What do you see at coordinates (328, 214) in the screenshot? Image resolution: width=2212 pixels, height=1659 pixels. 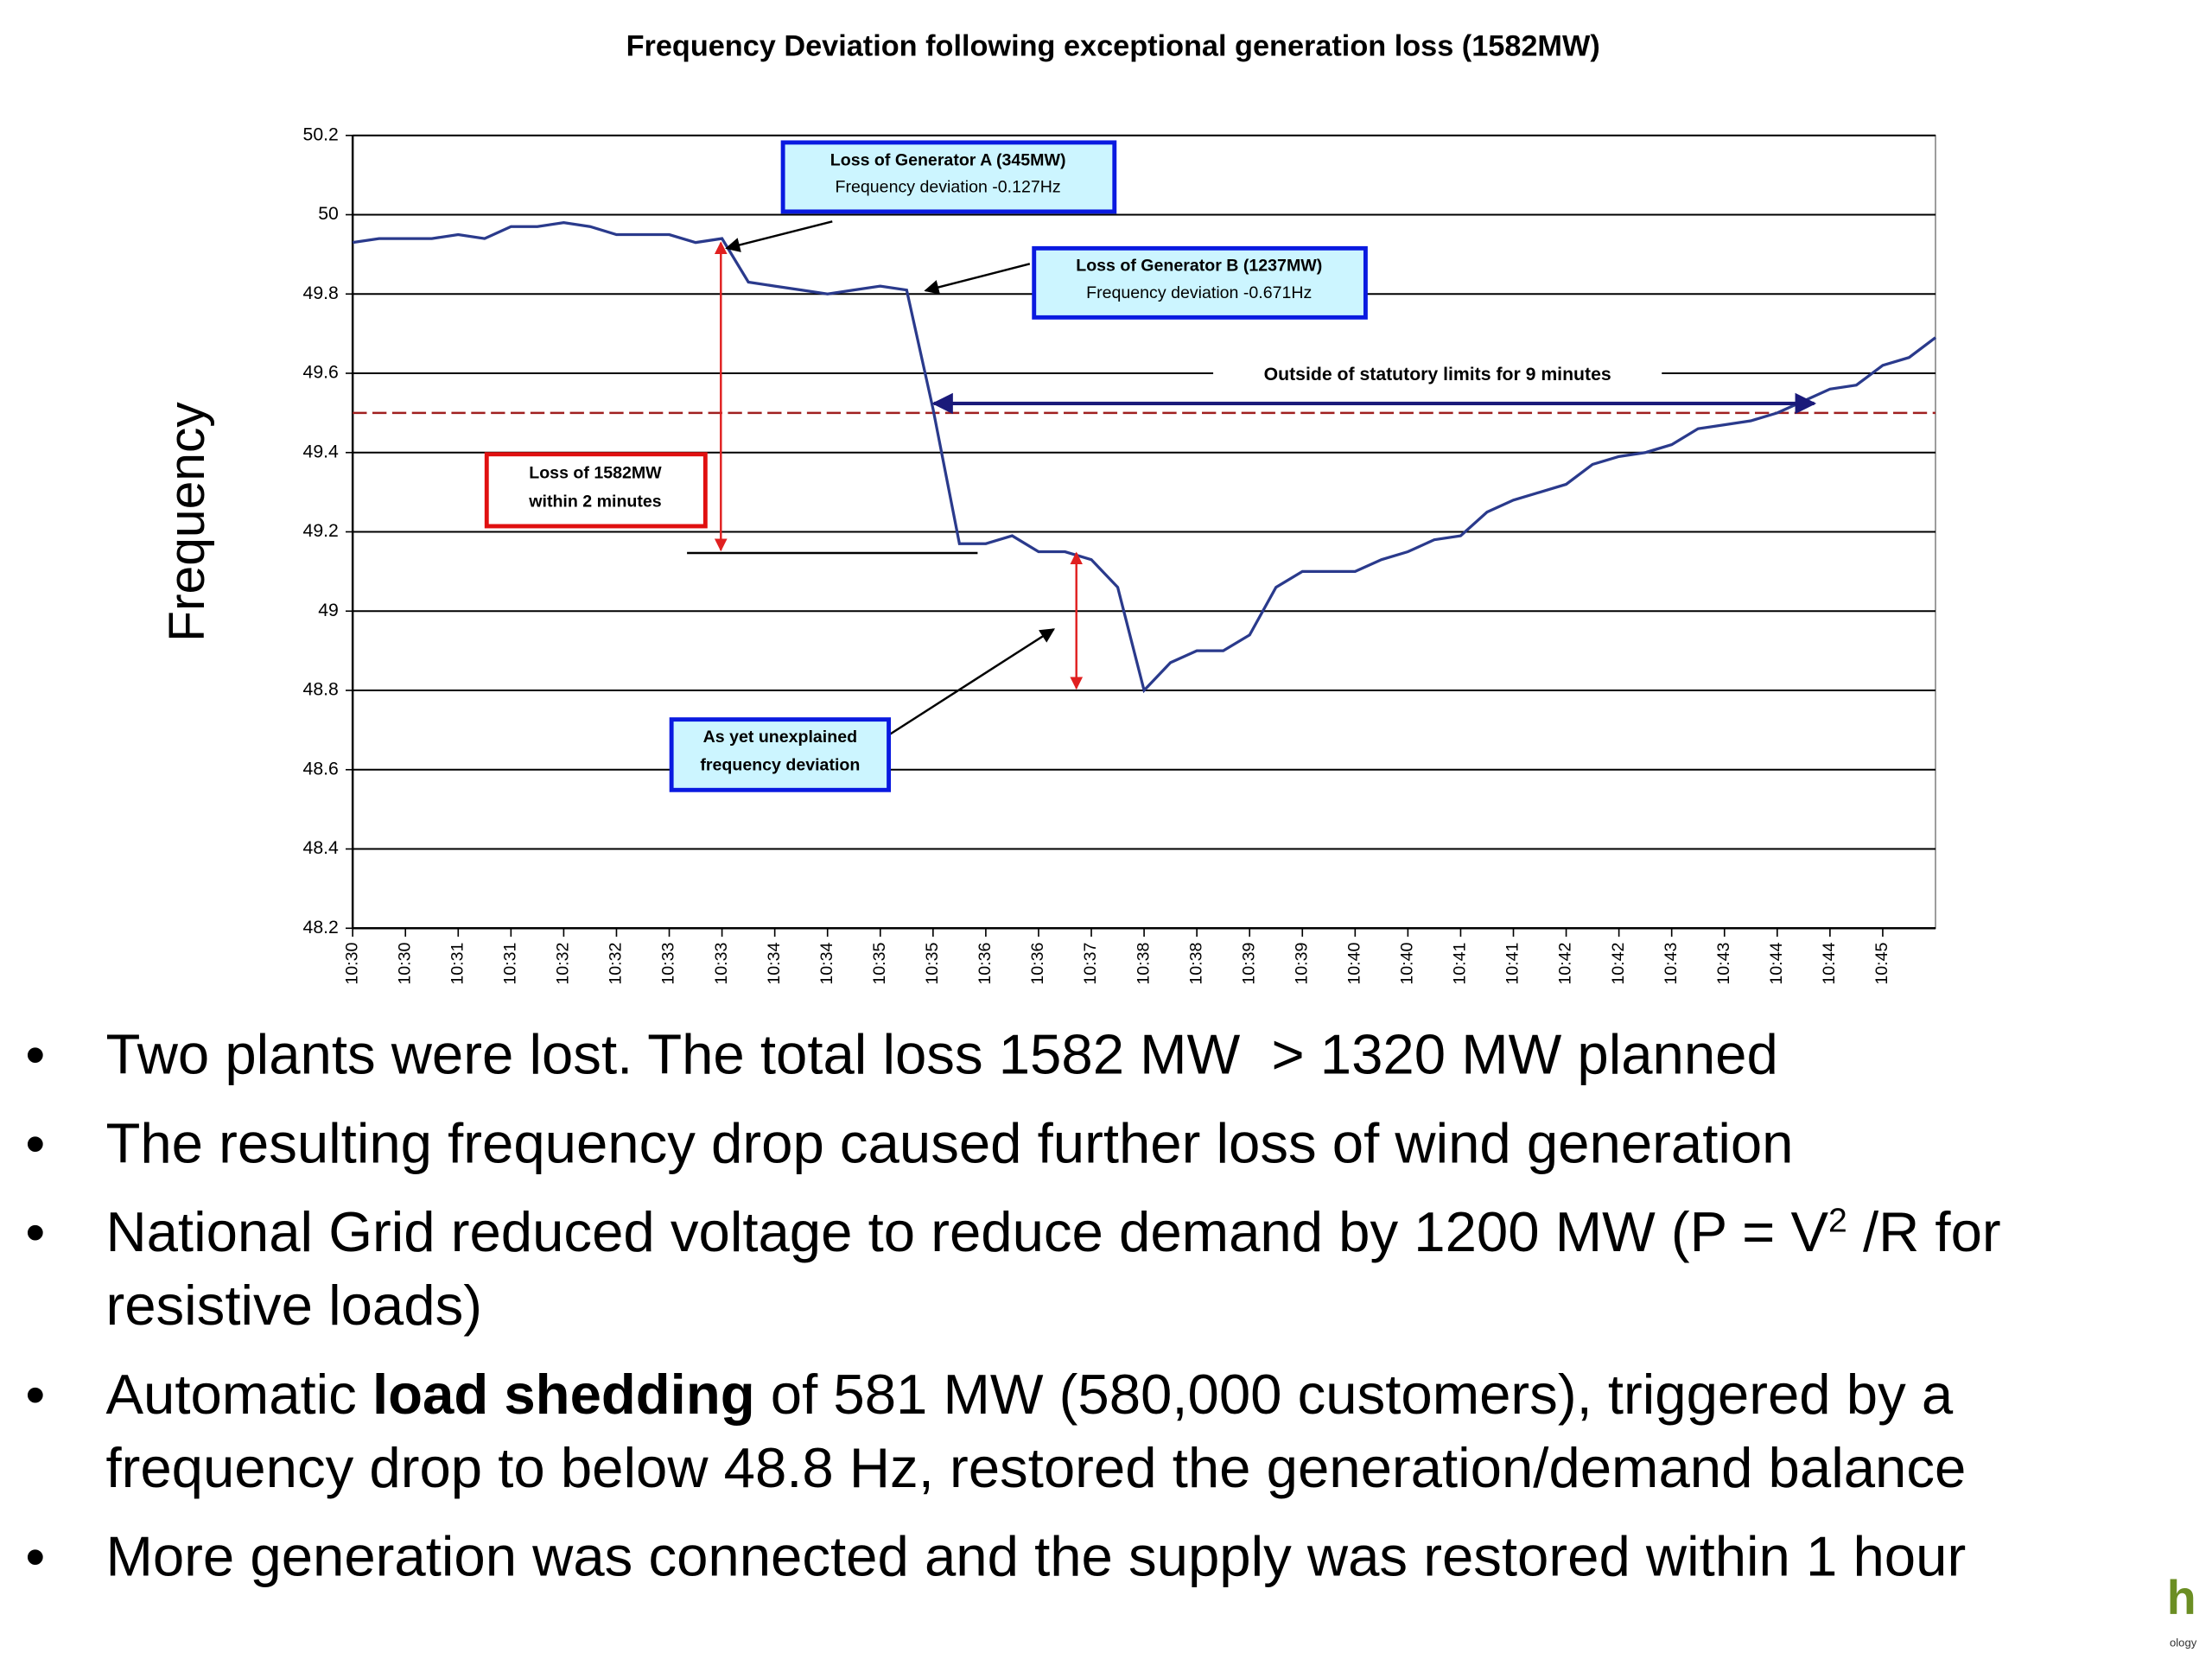 I see `y-tick-label: 50` at bounding box center [328, 214].